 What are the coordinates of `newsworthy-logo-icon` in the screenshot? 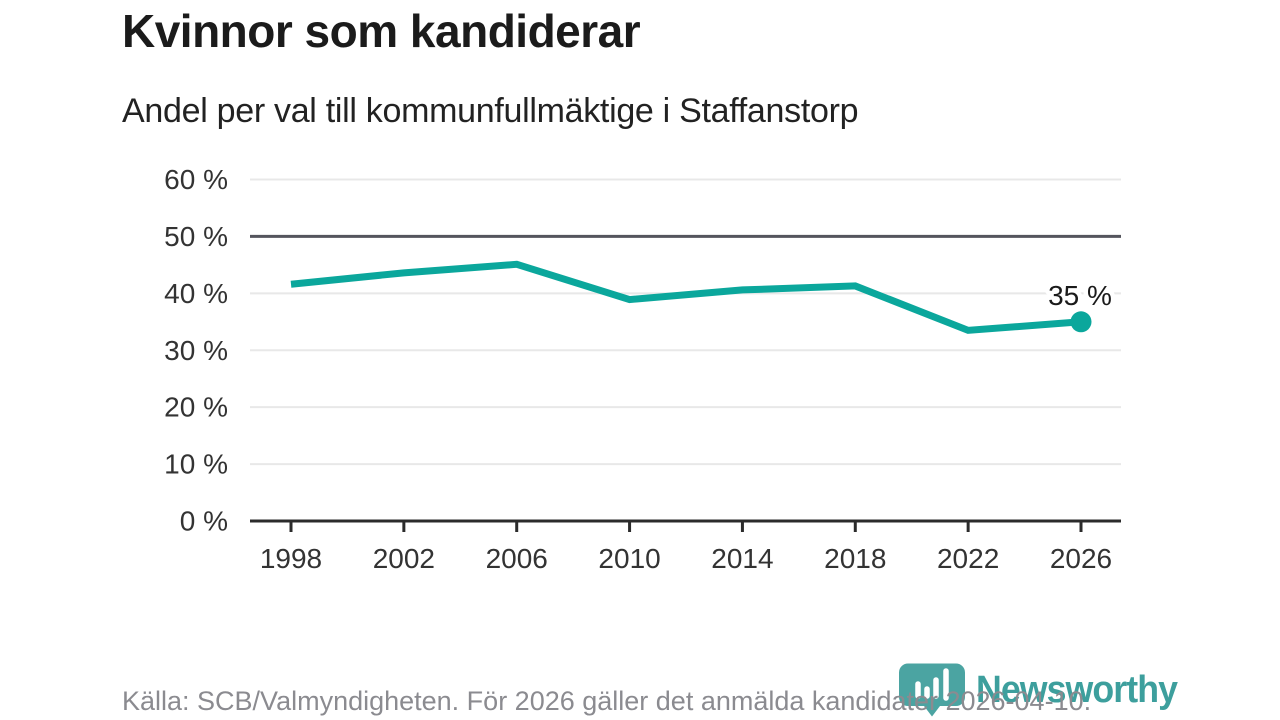 It's located at (932, 690).